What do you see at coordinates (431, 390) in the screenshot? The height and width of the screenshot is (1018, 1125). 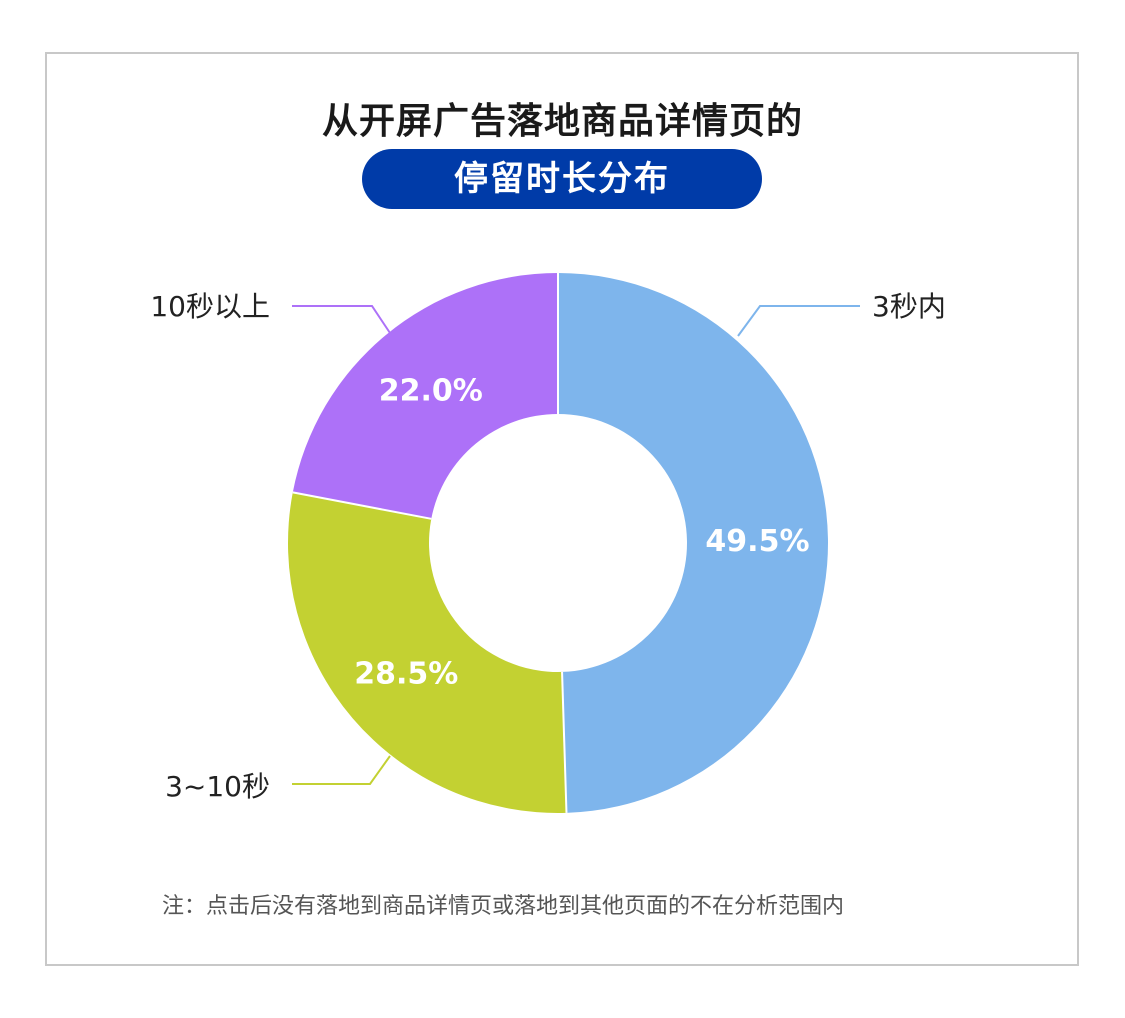 I see `slice-value-label-3: 22.0%` at bounding box center [431, 390].